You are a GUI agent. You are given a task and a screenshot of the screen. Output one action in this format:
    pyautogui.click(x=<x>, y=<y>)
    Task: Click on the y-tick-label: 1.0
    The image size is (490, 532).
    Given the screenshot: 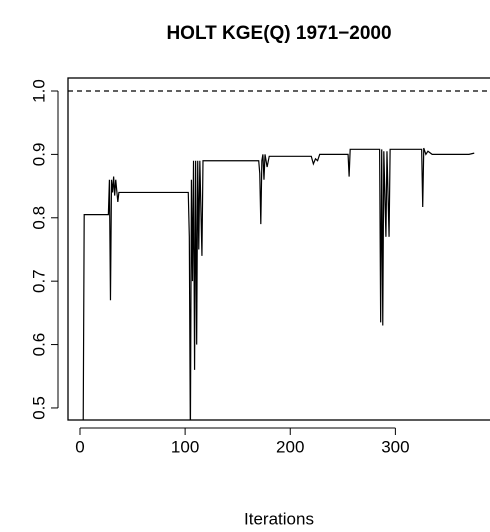 What is the action you would take?
    pyautogui.click(x=38, y=91)
    